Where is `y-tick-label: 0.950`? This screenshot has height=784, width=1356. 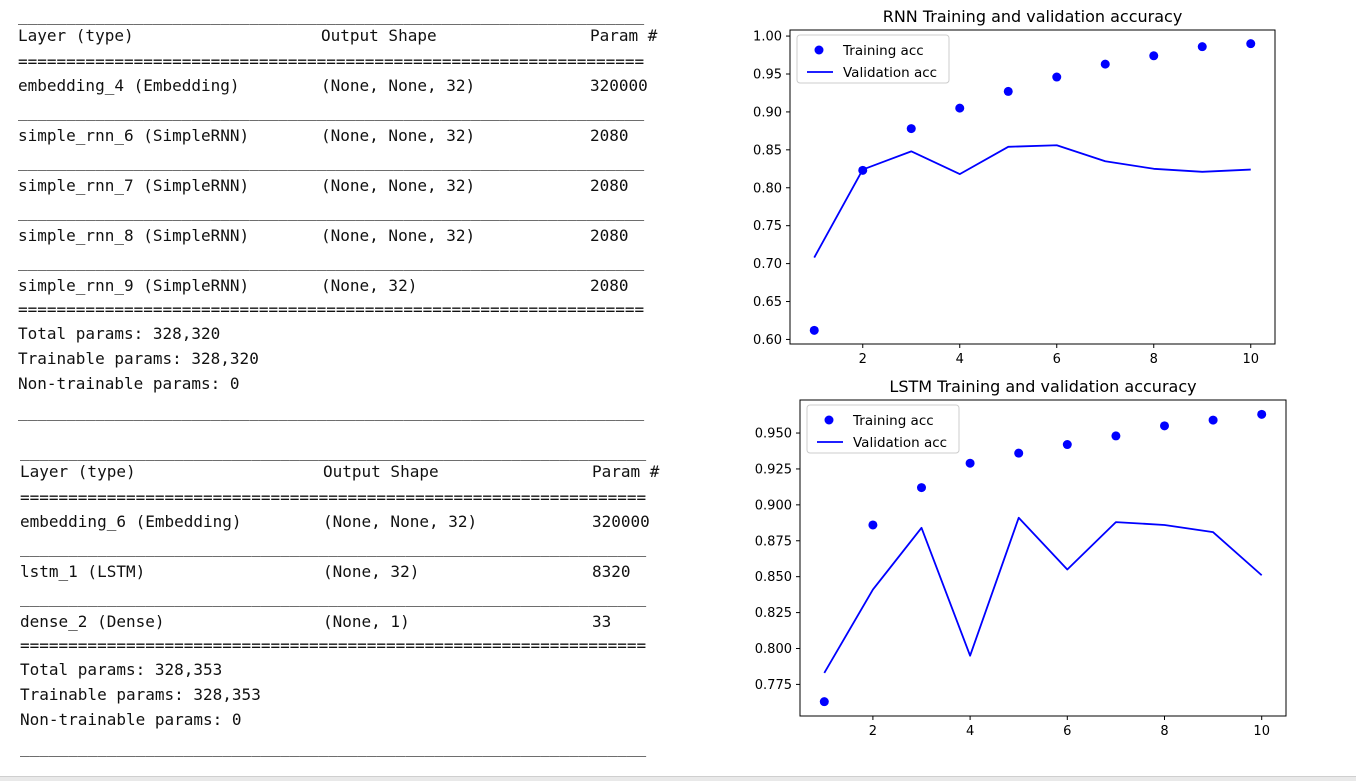
y-tick-label: 0.950 is located at coordinates (773, 434).